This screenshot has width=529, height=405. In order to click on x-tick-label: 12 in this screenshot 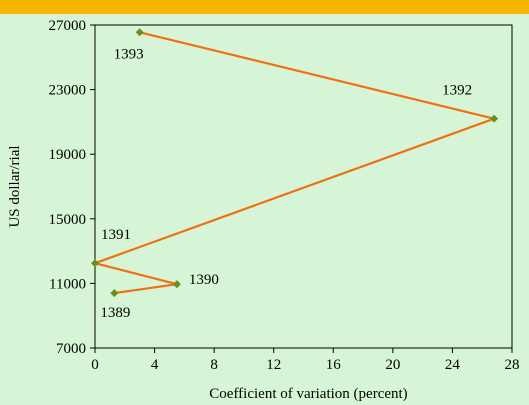, I will do `click(273, 365)`.